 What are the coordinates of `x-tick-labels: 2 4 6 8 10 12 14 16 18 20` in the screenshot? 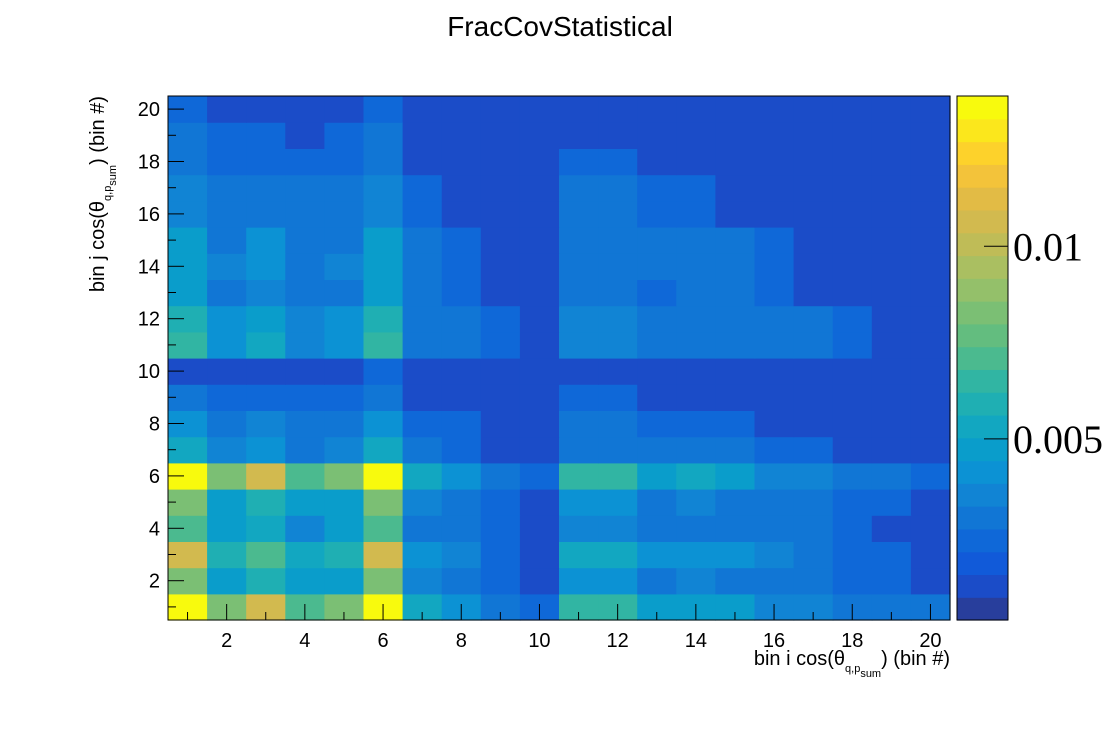 It's located at (581, 641).